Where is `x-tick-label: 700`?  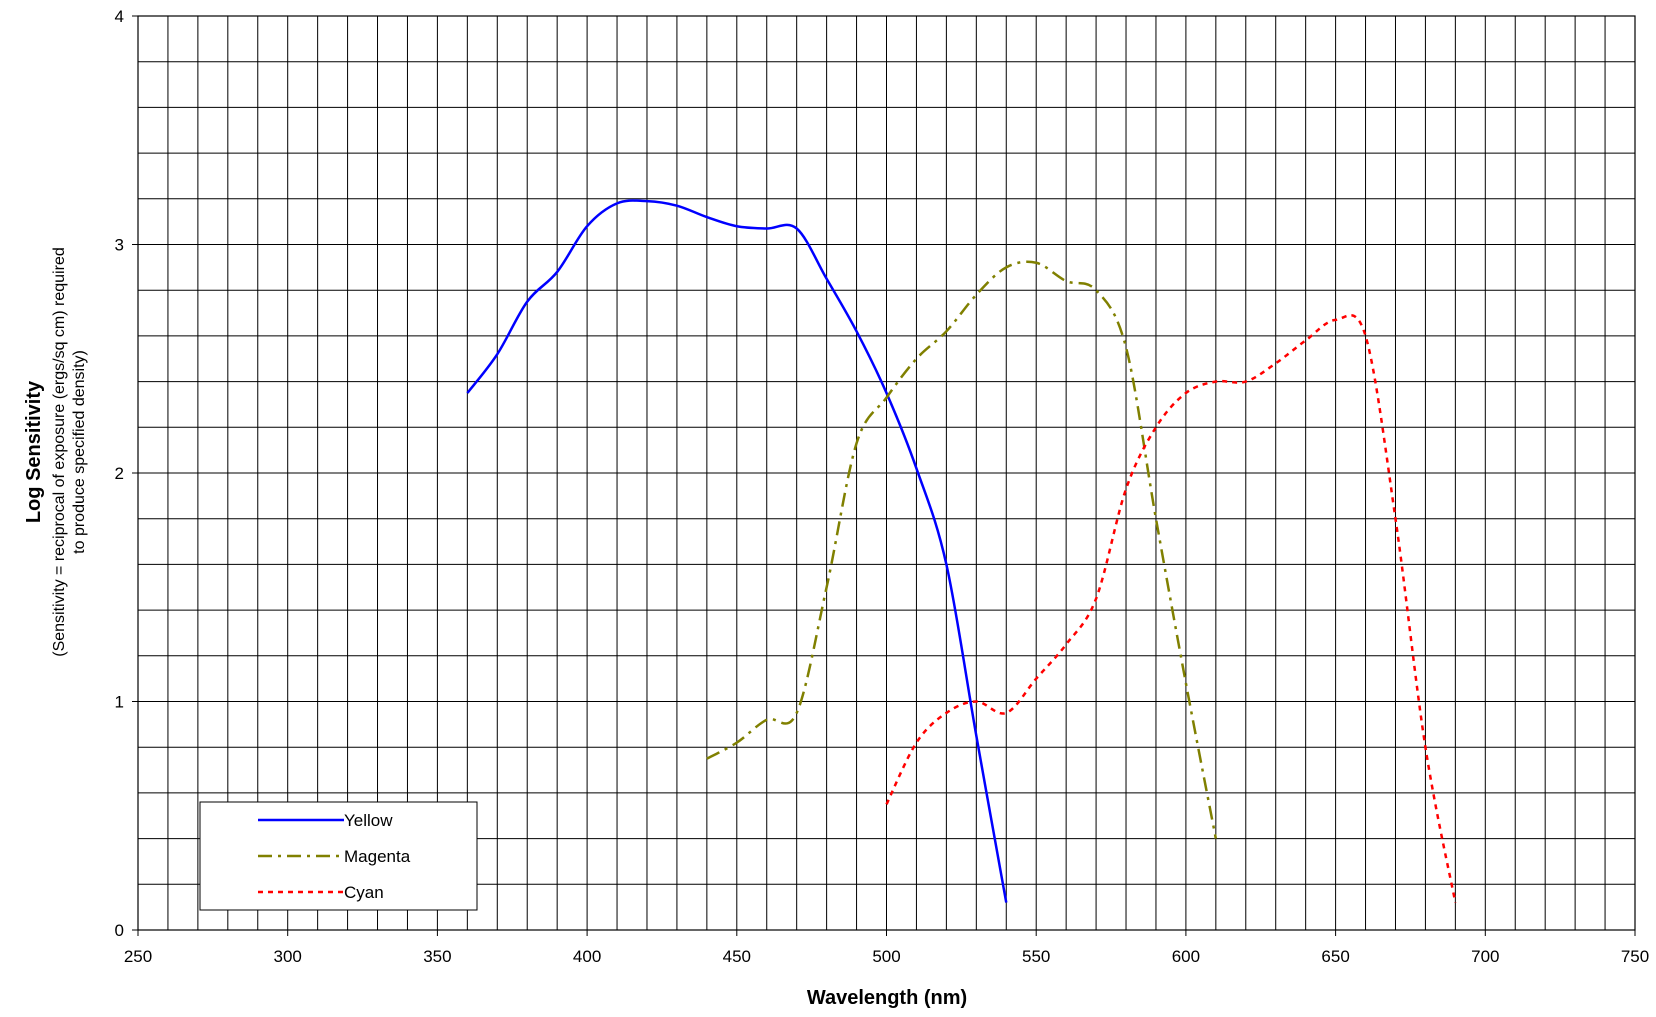
x-tick-label: 700 is located at coordinates (1485, 956).